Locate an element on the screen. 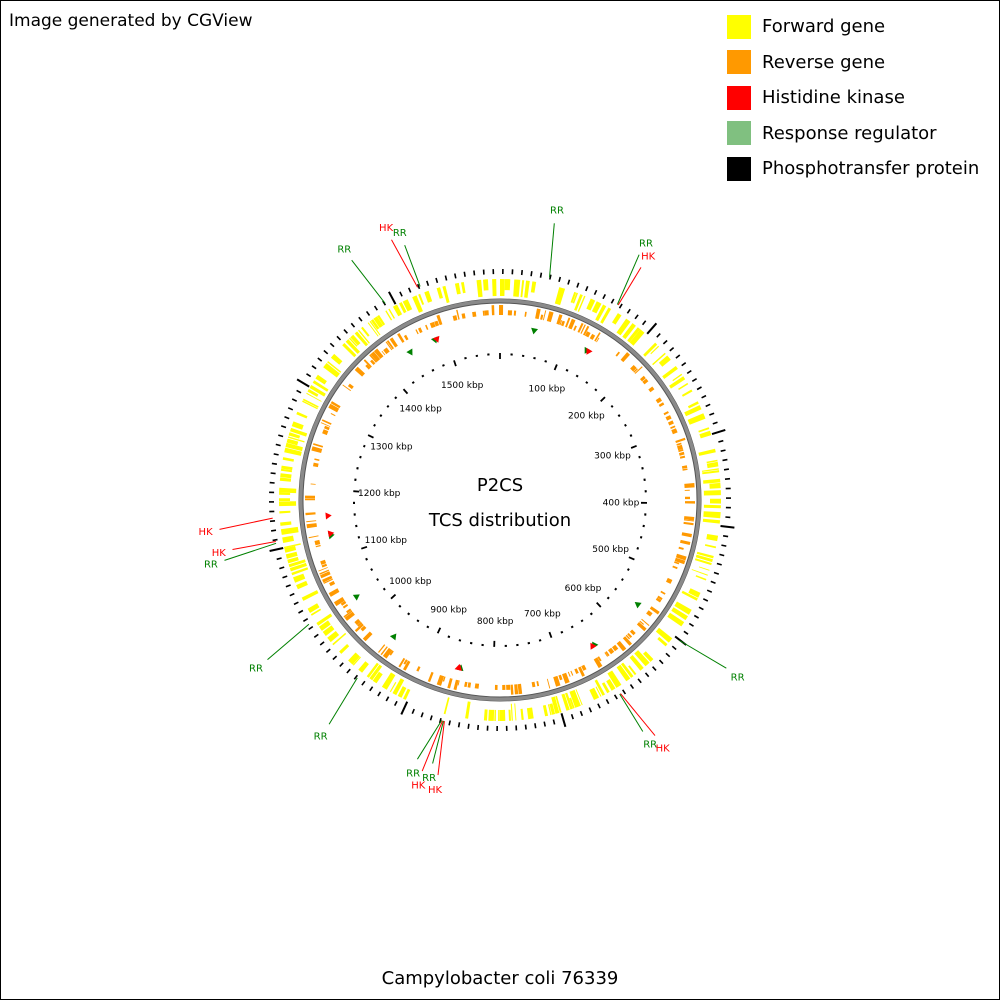  legend-item-phosphotransfer-protein: Phosphotransfer protein is located at coordinates (853, 169).